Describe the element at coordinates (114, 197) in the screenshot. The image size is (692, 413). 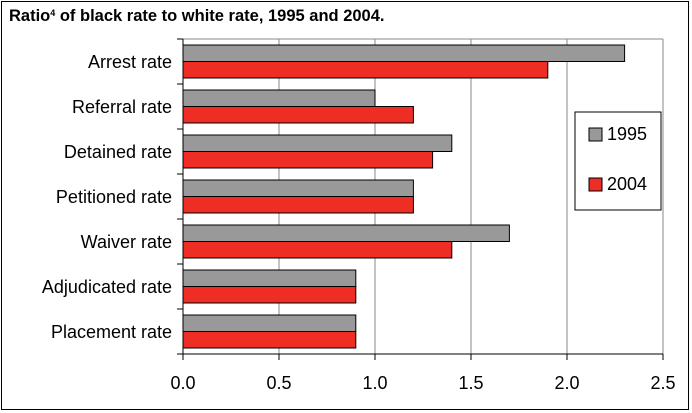
I see `category-label: Petitioned rate` at that location.